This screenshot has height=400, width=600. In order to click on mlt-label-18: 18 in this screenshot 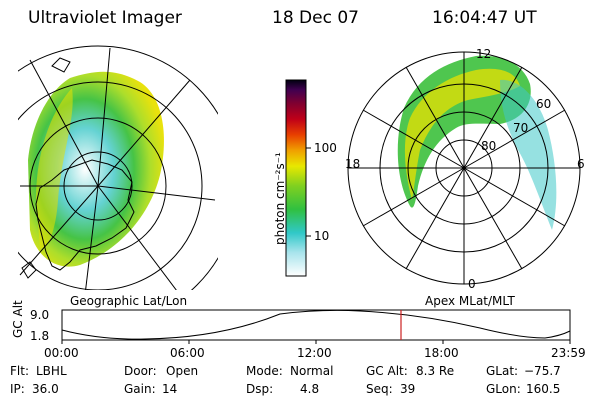, I will do `click(353, 164)`.